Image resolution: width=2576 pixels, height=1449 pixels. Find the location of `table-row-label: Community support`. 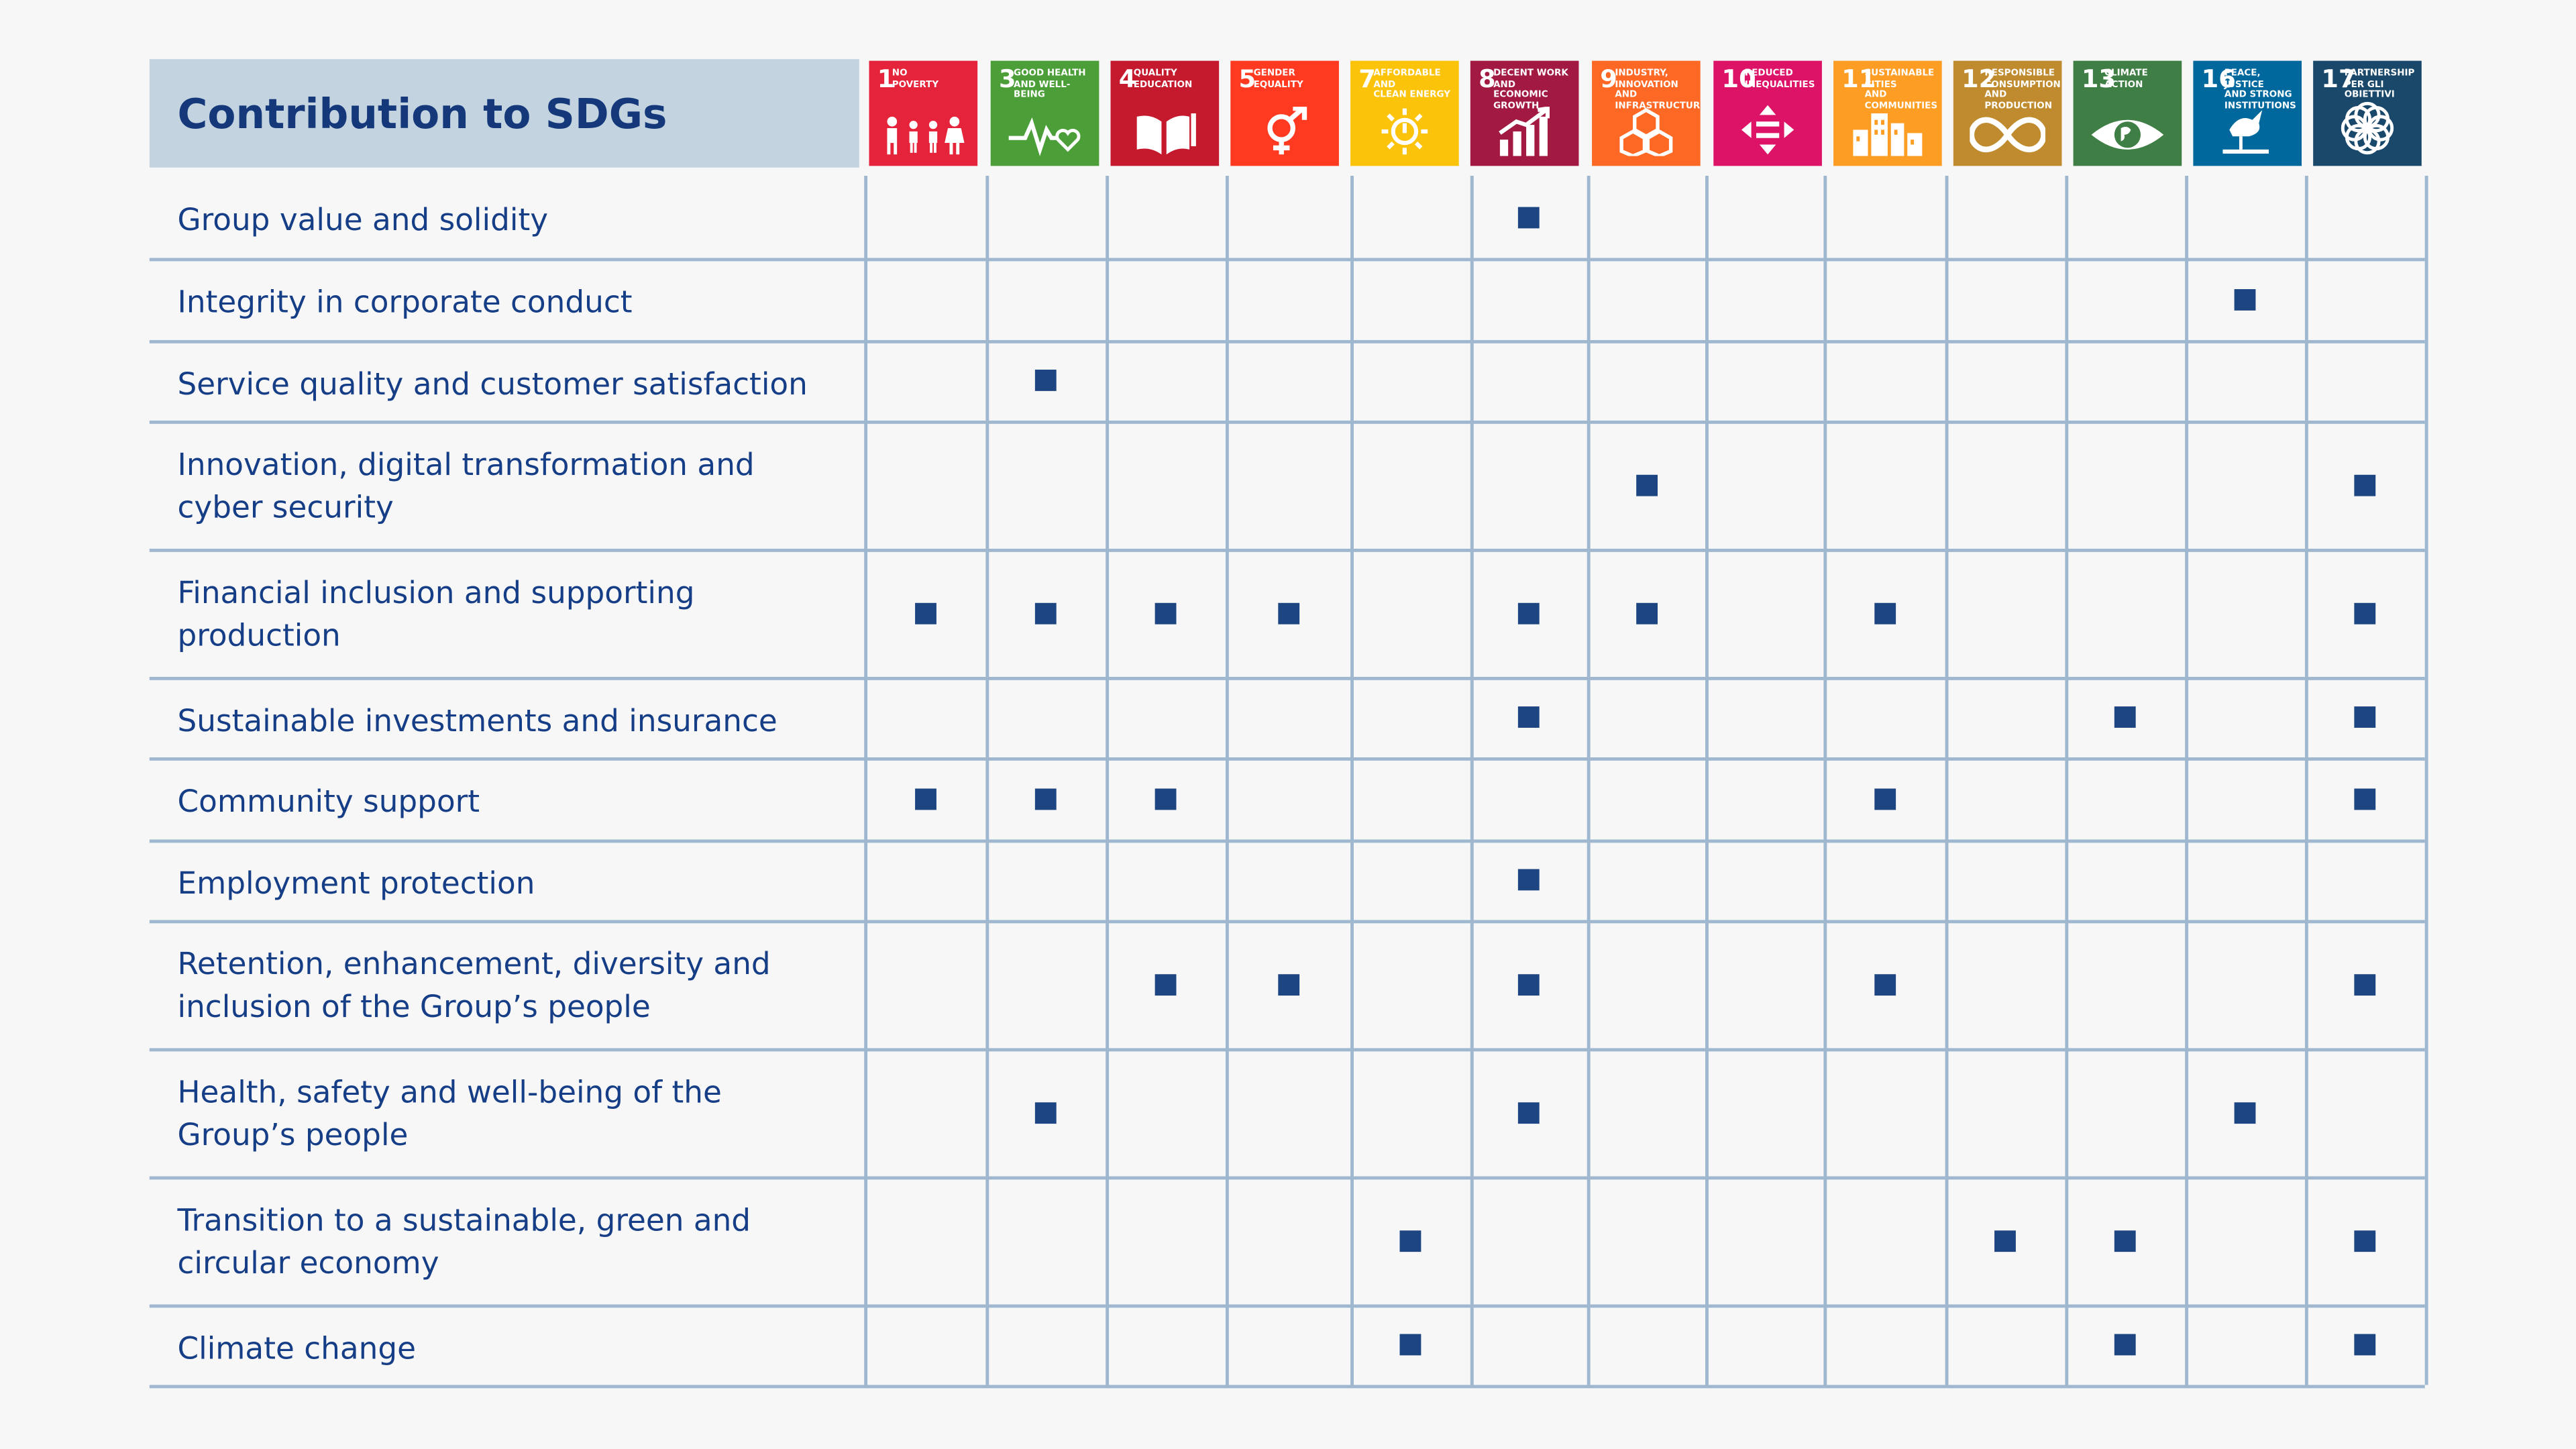

table-row-label: Community support is located at coordinates (328, 802).